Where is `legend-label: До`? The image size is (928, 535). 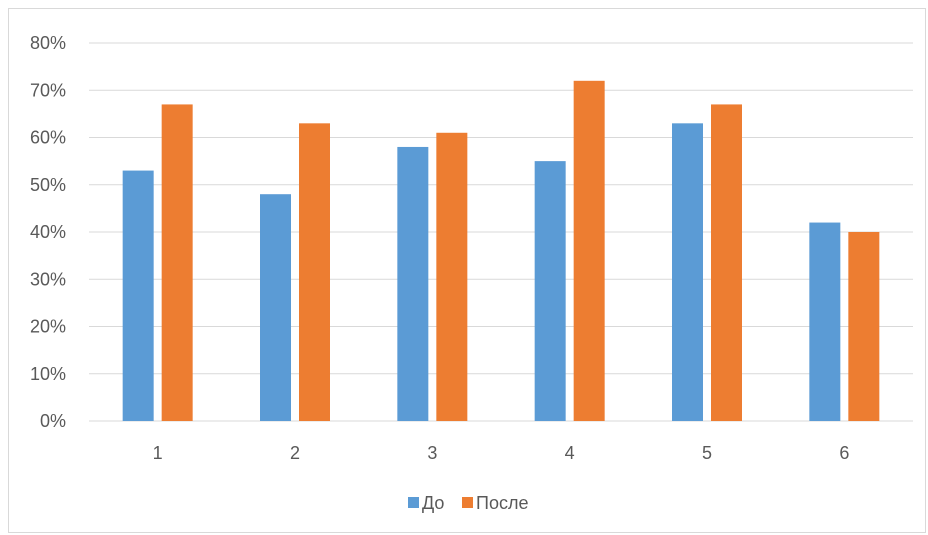
legend-label: До is located at coordinates (433, 503).